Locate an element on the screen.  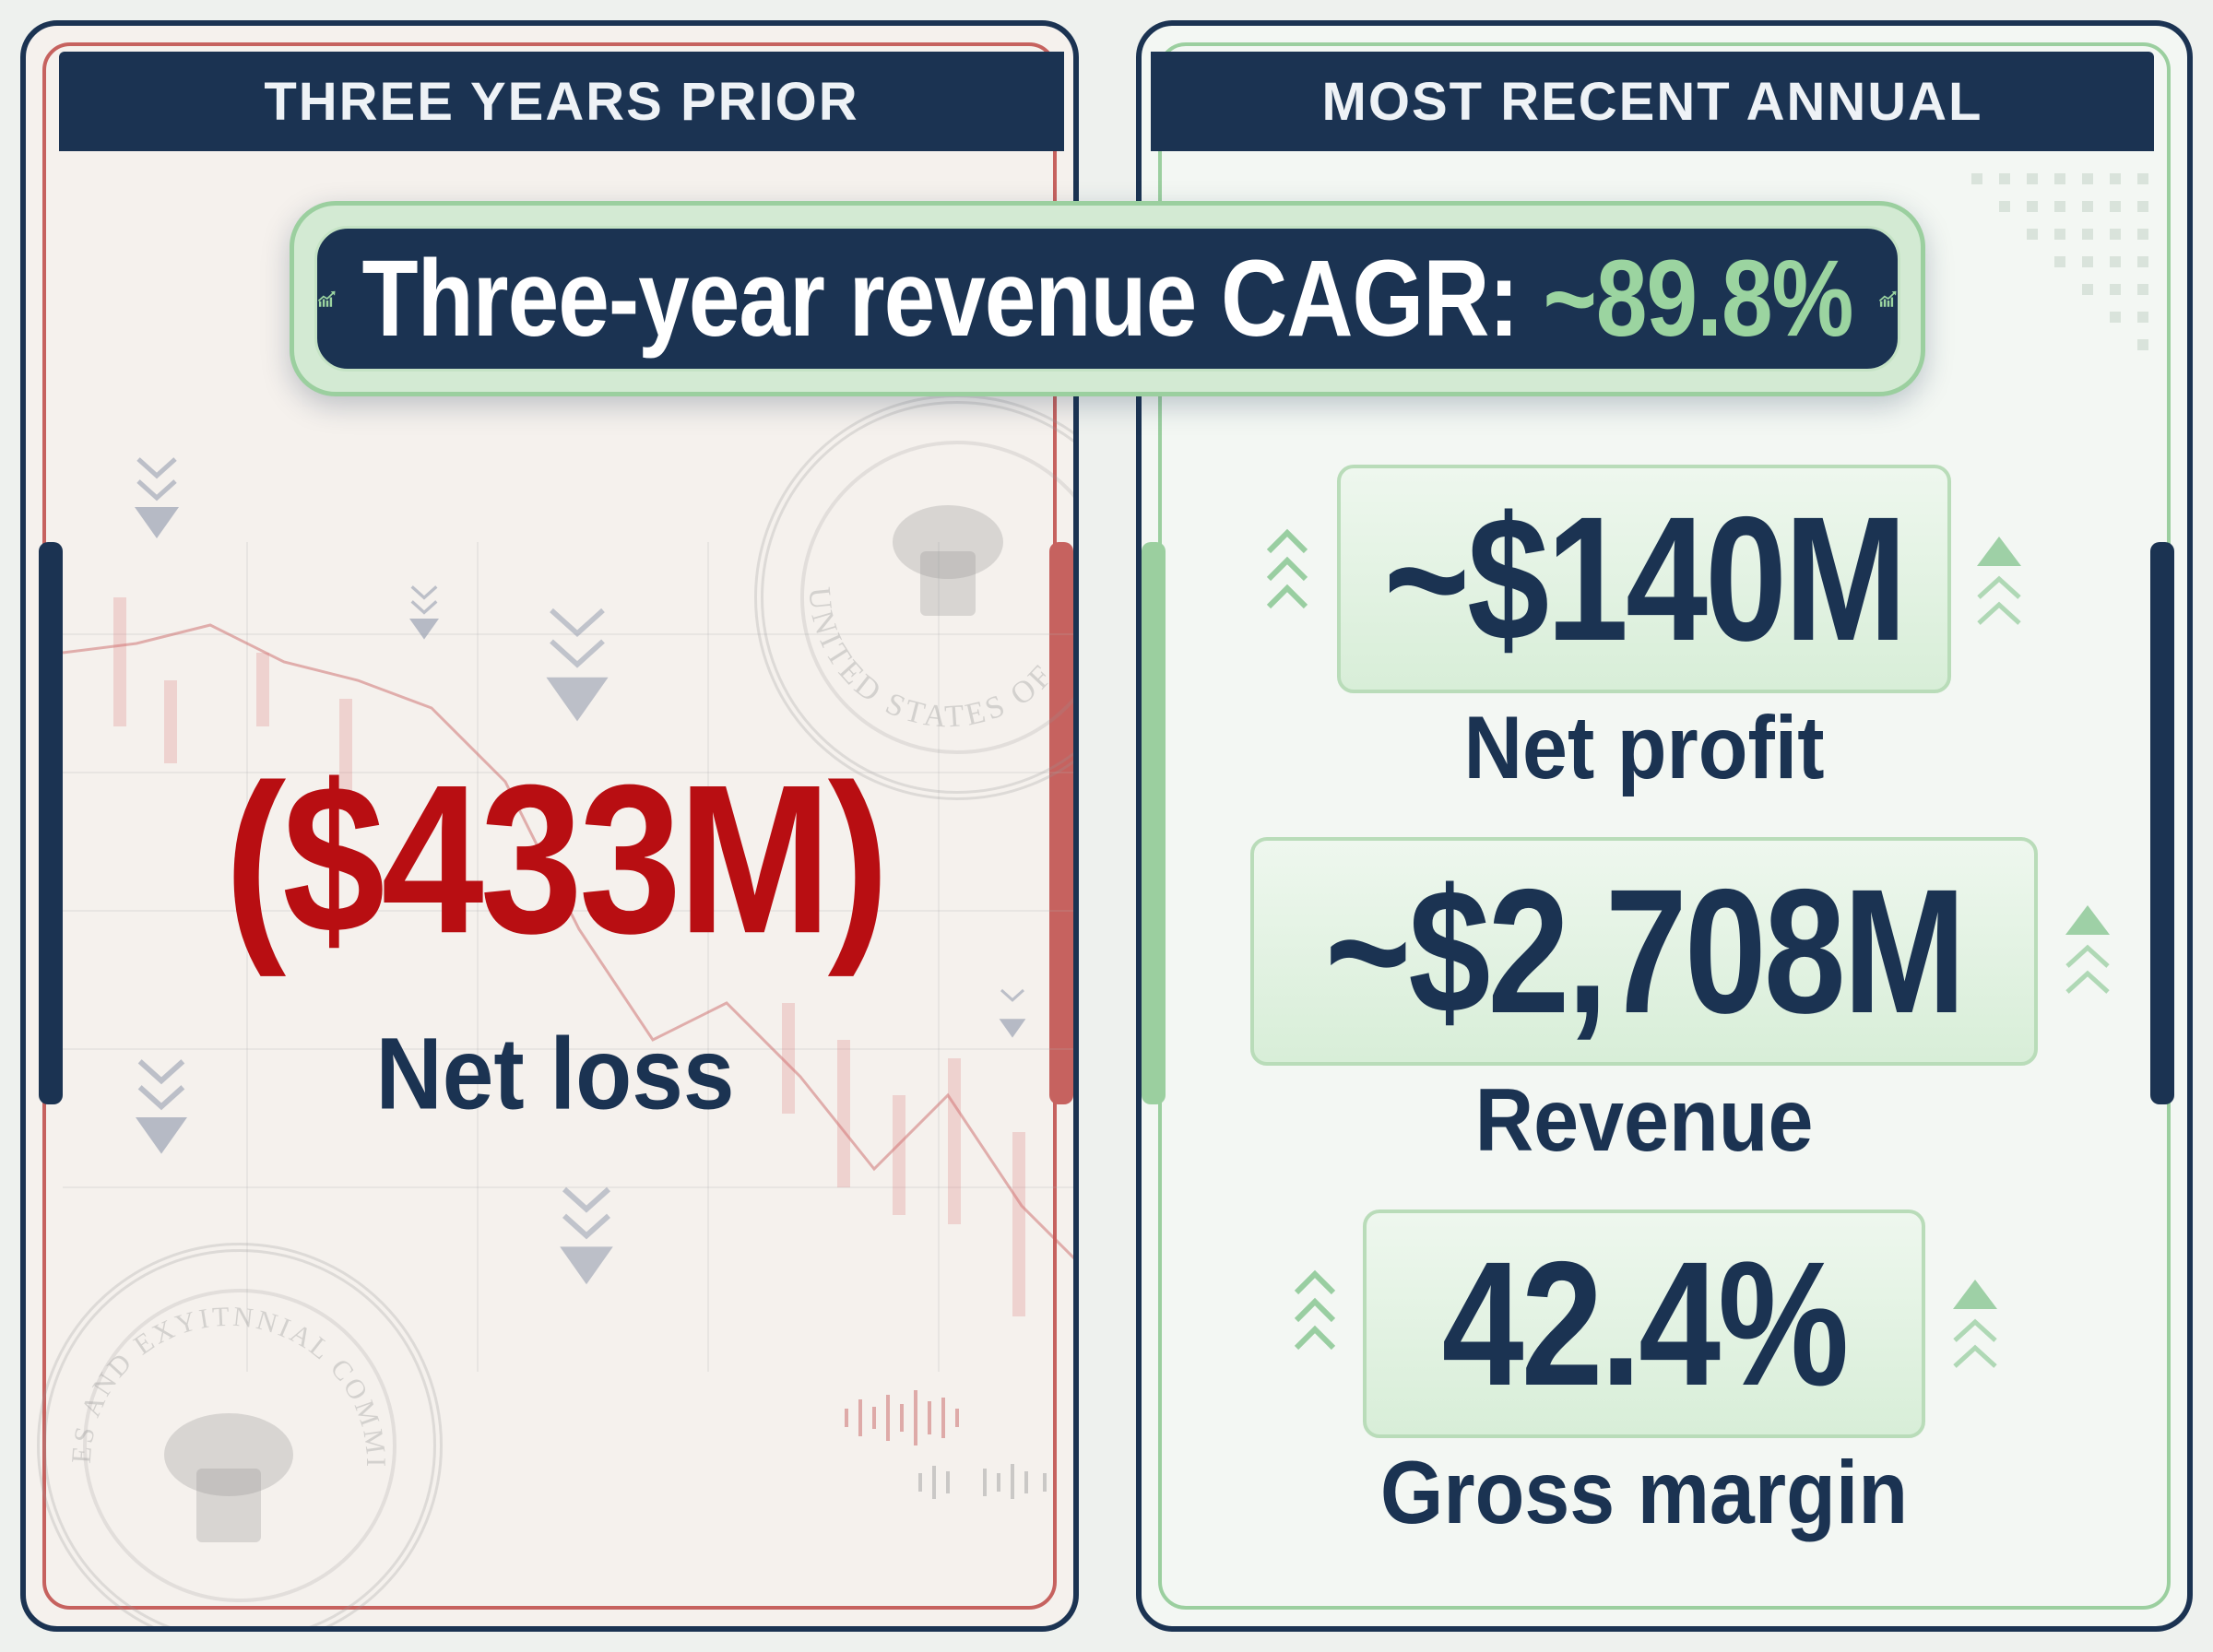
gross-margin-label: Gross margin is located at coordinates (1644, 1492).